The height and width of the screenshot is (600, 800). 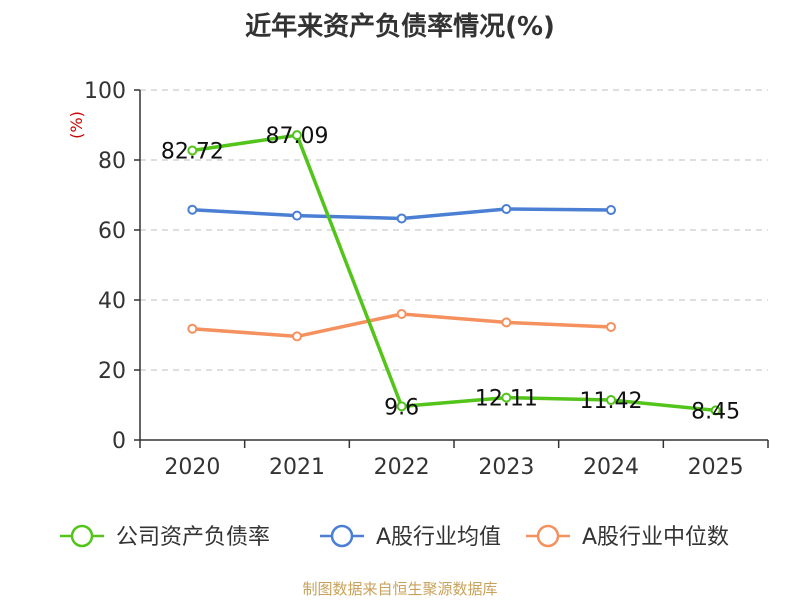 What do you see at coordinates (105, 91) in the screenshot?
I see `y-tick-label: 100` at bounding box center [105, 91].